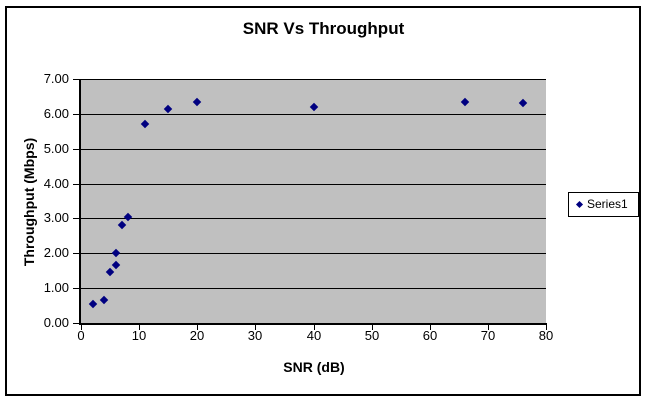 This screenshot has height=405, width=647. Describe the element at coordinates (579, 204) in the screenshot. I see `series1-diamond-icon` at that location.